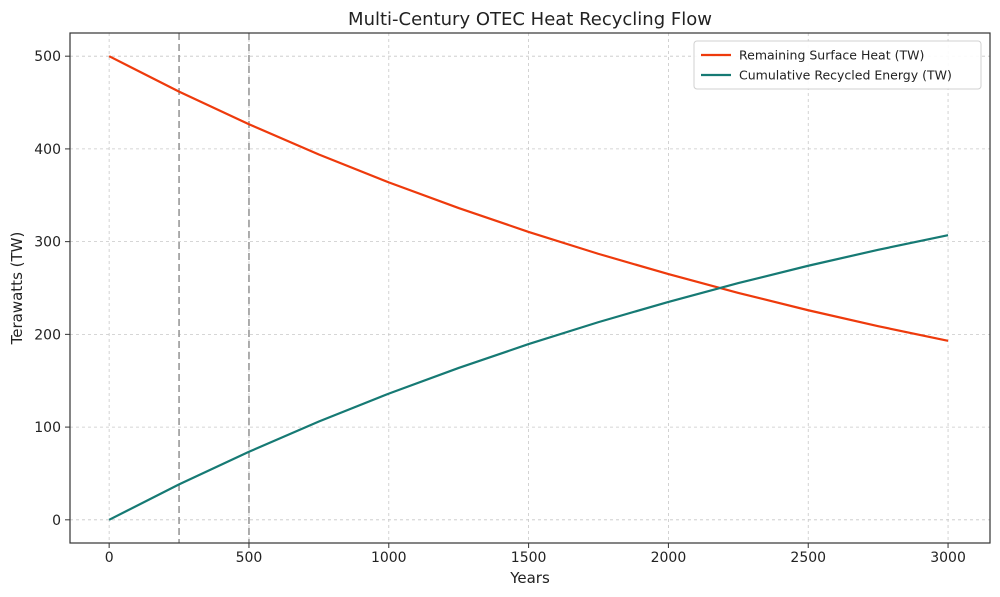 This screenshot has width=1000, height=597. Describe the element at coordinates (56, 521) in the screenshot. I see `y-tick-label: 0` at that location.